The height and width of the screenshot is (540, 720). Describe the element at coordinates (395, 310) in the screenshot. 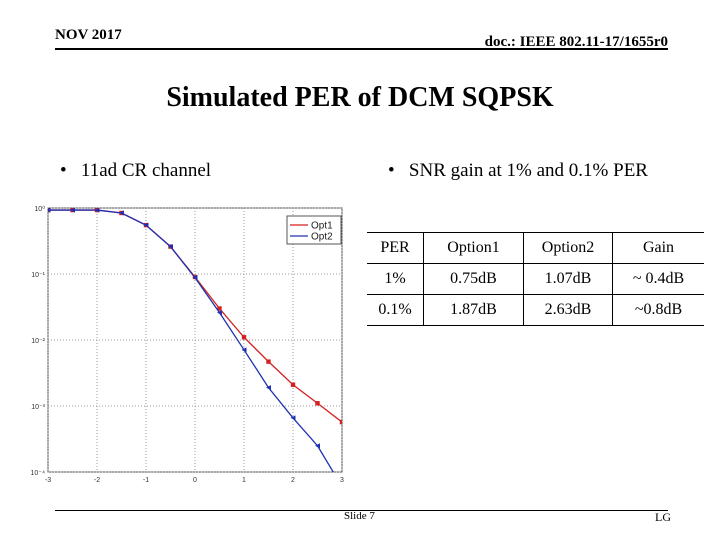

I see `table-cell: 0.1%` at that location.